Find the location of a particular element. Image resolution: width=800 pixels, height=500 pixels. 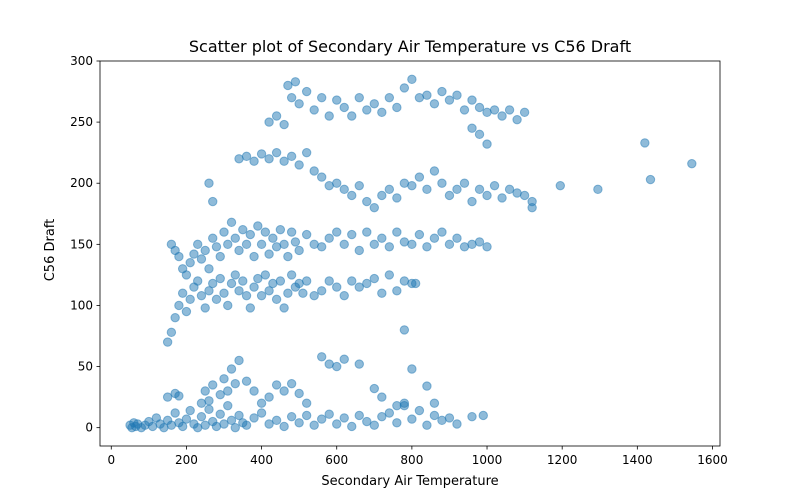

y-axis-title: C56 Draft is located at coordinates (50, 250).